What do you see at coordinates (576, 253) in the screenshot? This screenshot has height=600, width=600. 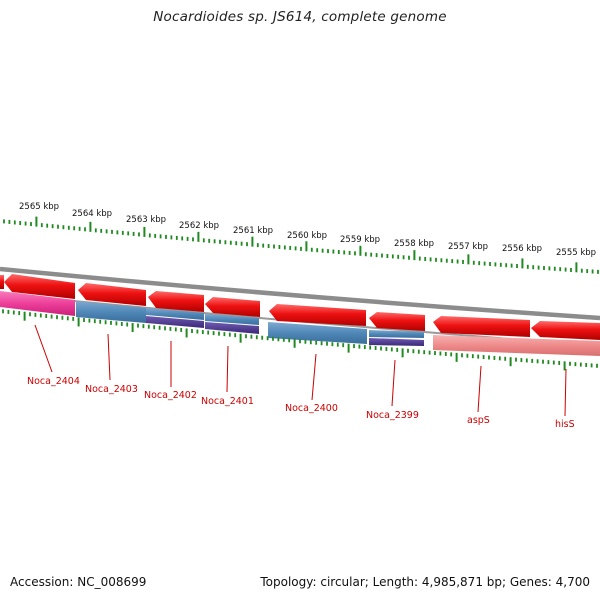 I see `scale-label: 2555 kbp` at bounding box center [576, 253].